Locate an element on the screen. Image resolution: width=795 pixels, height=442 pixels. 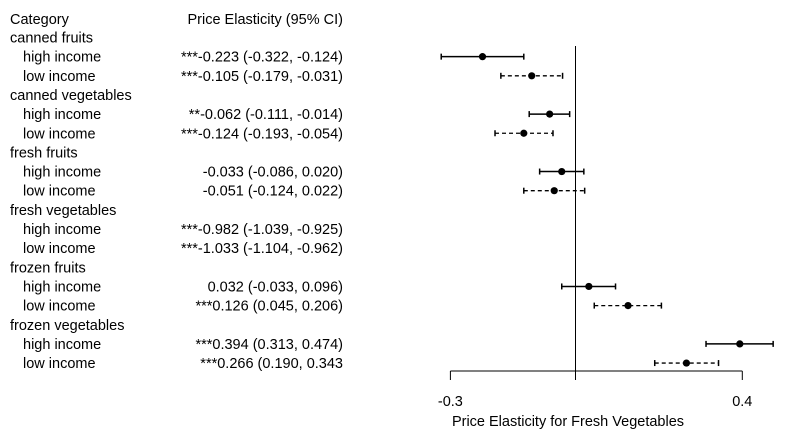
estimate-text: -0.051 (-0.124, 0.022) is located at coordinates (273, 192).